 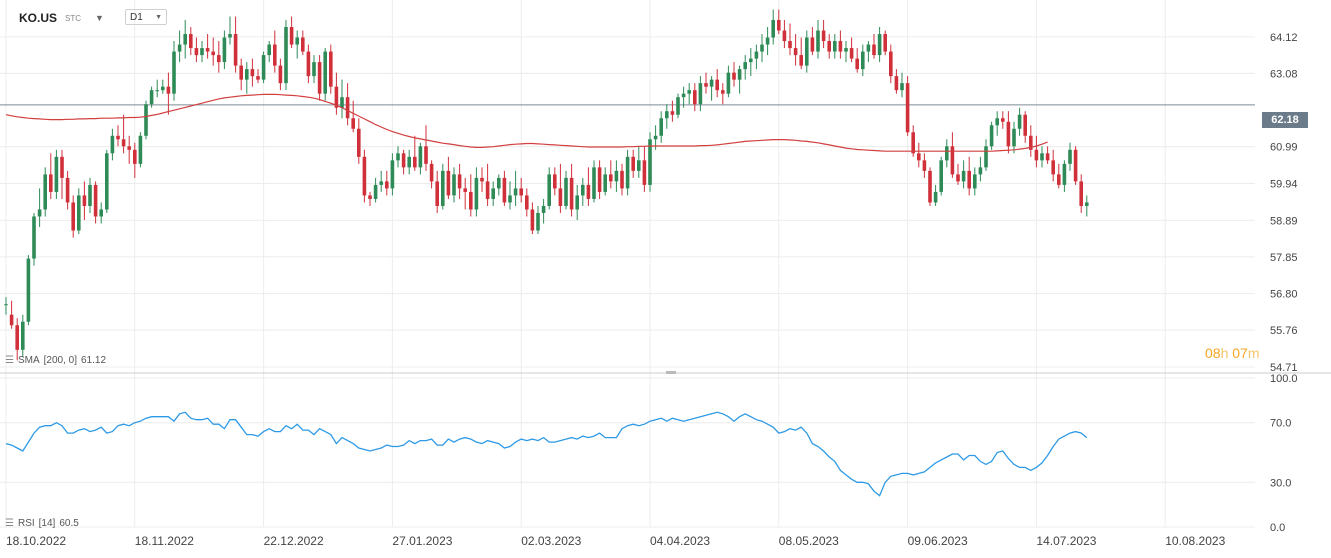 What do you see at coordinates (28, 360) in the screenshot?
I see `sma-name: SMA` at bounding box center [28, 360].